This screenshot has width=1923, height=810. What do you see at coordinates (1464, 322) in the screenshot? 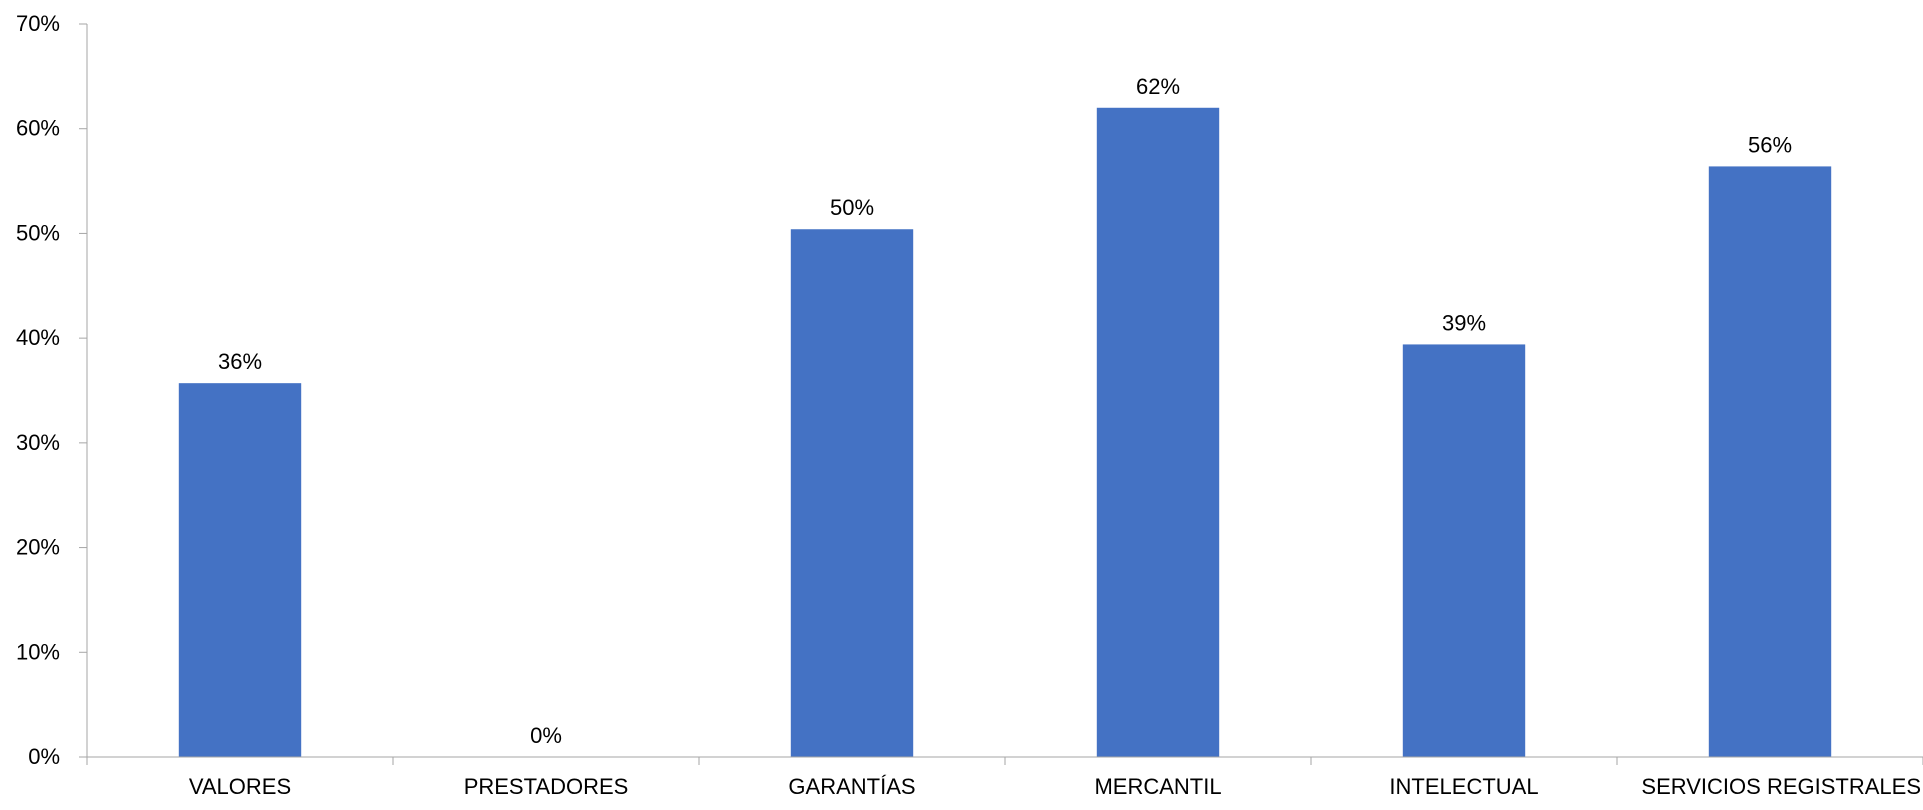
I see `data-label: 39%` at bounding box center [1464, 322].